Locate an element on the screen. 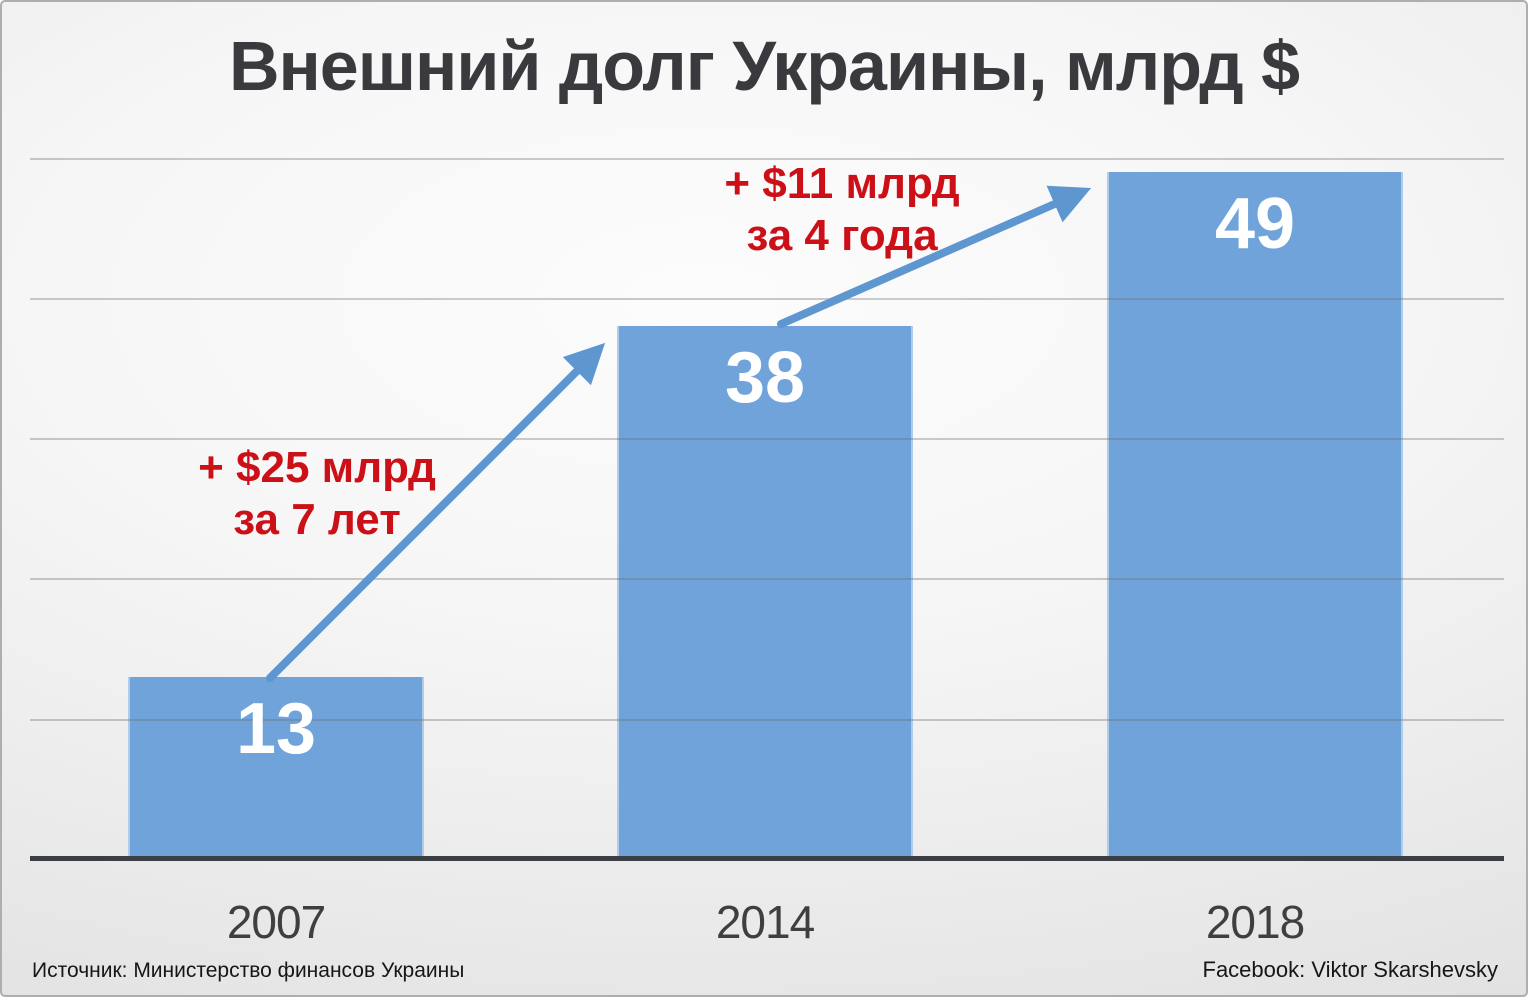 The height and width of the screenshot is (997, 1528). bar-2007 is located at coordinates (276, 767).